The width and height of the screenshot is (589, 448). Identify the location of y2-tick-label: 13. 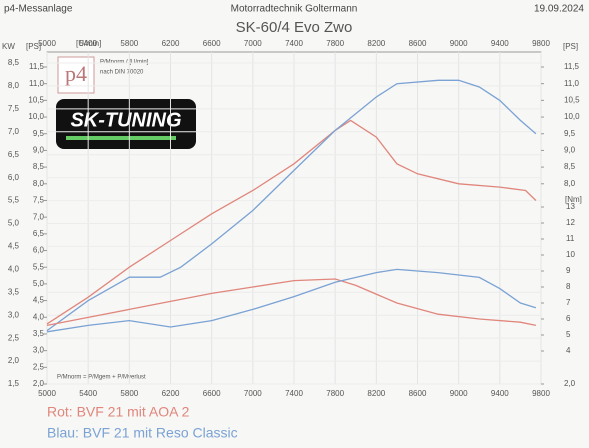
(570, 206).